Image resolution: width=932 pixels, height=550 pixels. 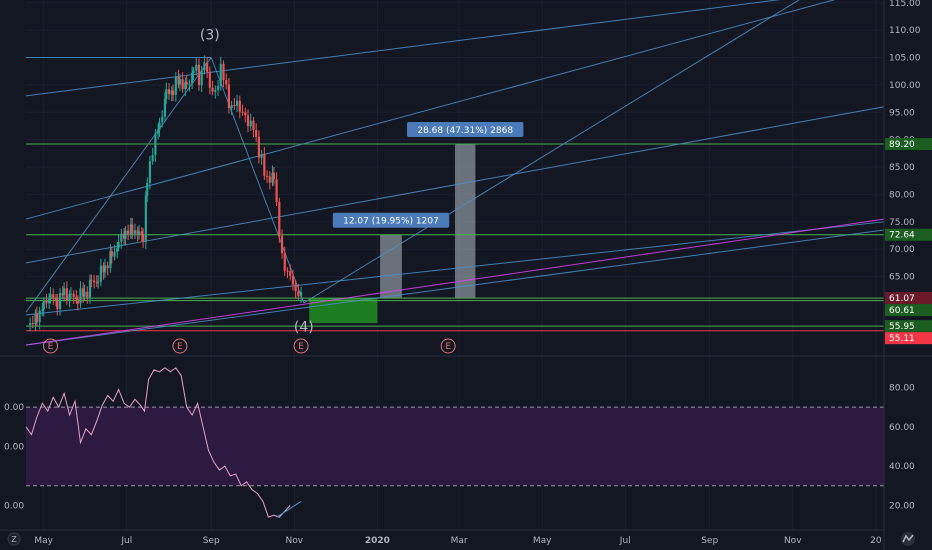 What do you see at coordinates (625, 541) in the screenshot?
I see `time-tick-label: Jul` at bounding box center [625, 541].